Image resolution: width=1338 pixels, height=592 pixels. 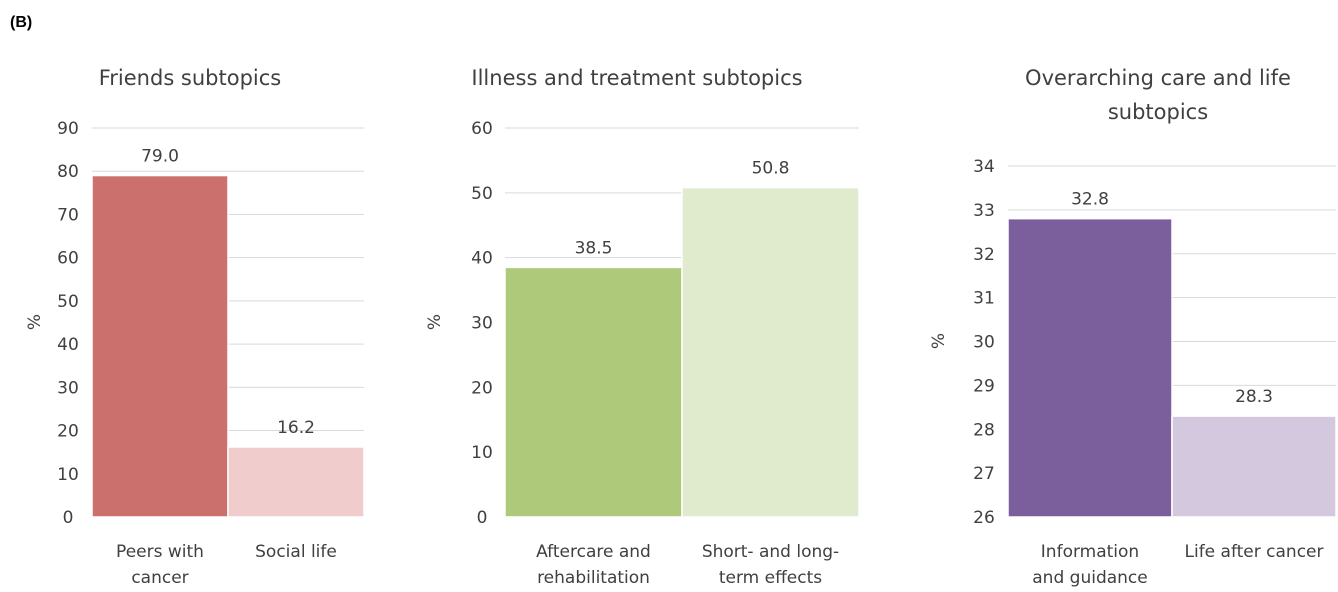 I want to click on category-label: and guidance, so click(x=1089, y=578).